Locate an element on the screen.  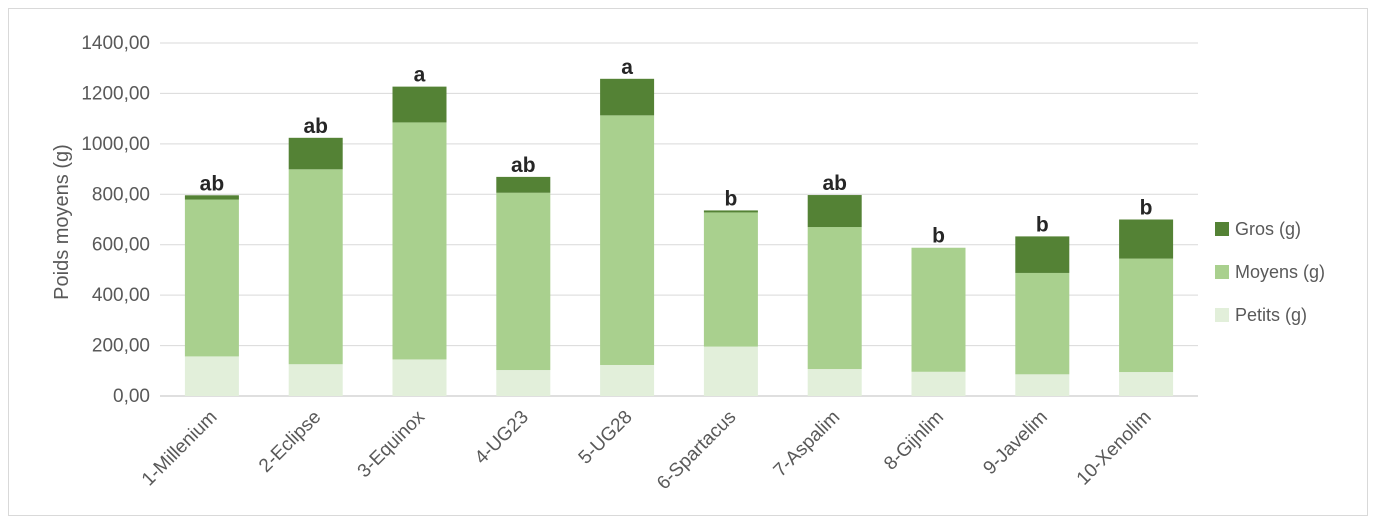
y-tick-label: 1400,00 is located at coordinates (115, 43).